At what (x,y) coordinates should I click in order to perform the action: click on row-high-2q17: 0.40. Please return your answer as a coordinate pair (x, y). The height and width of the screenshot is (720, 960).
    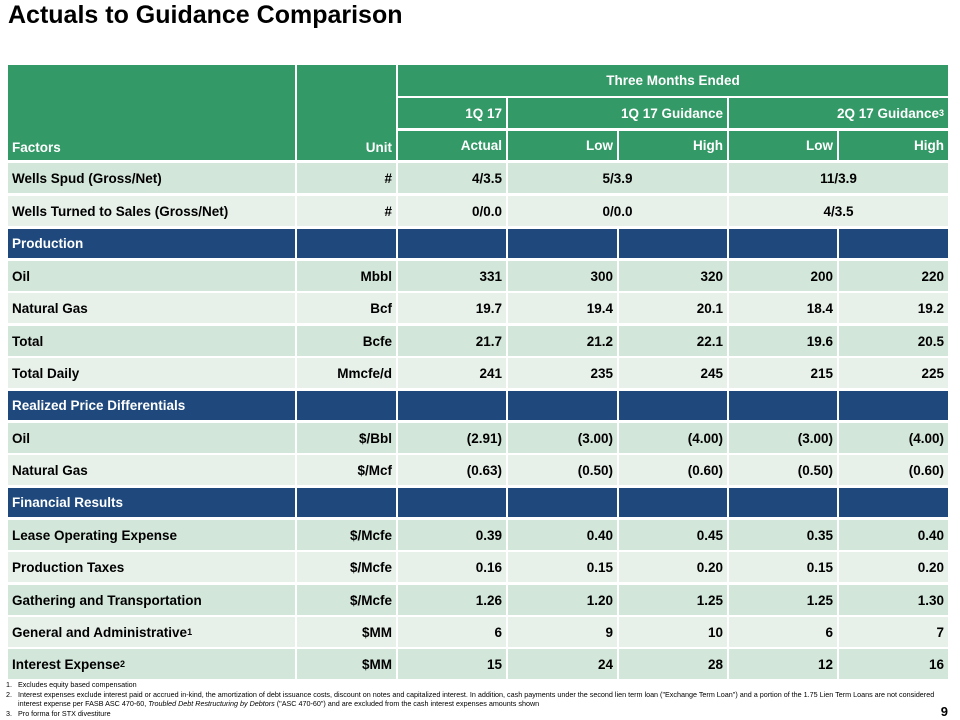
    Looking at the image, I should click on (893, 535).